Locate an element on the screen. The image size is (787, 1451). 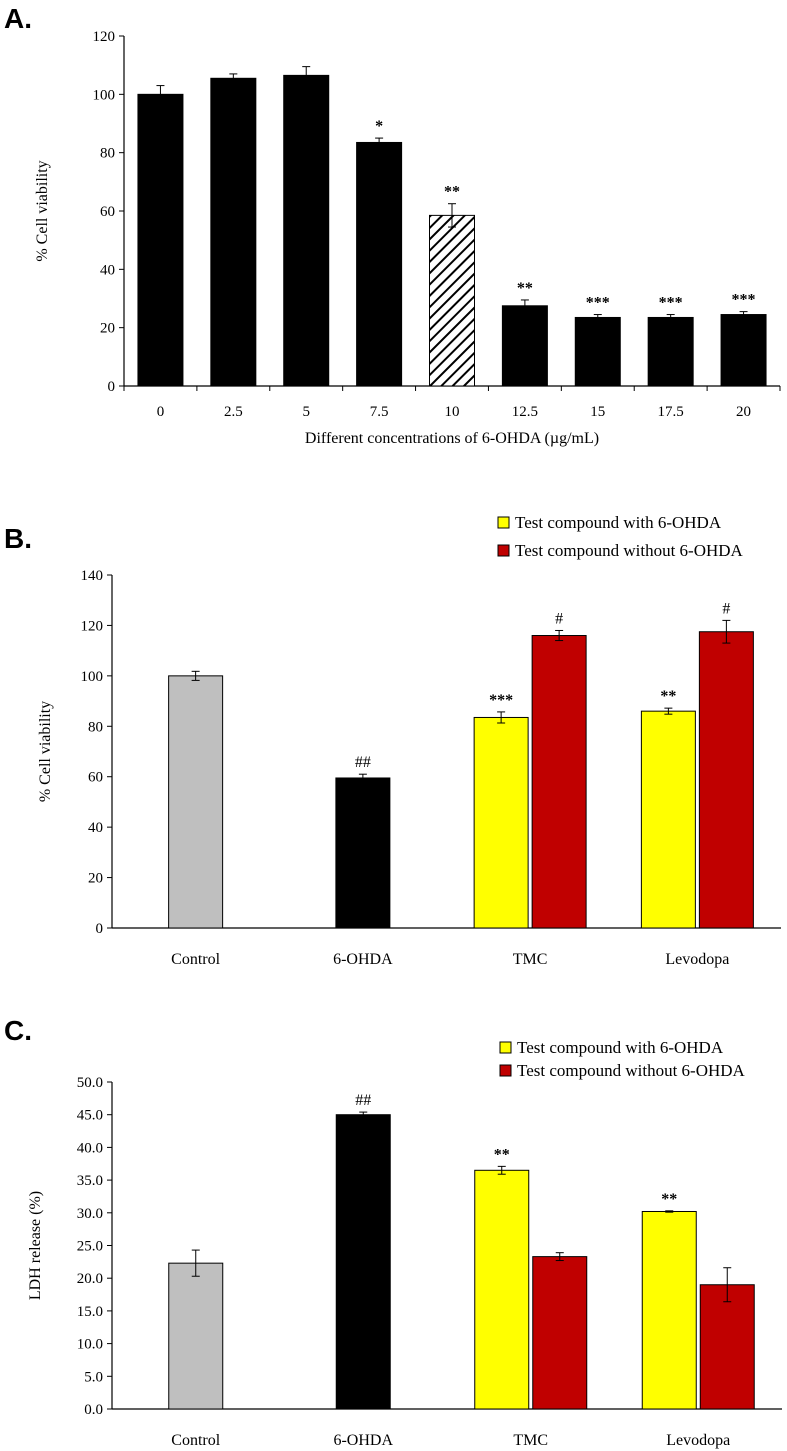
chart-b-ytick-label: 80 is located at coordinates (95, 727).